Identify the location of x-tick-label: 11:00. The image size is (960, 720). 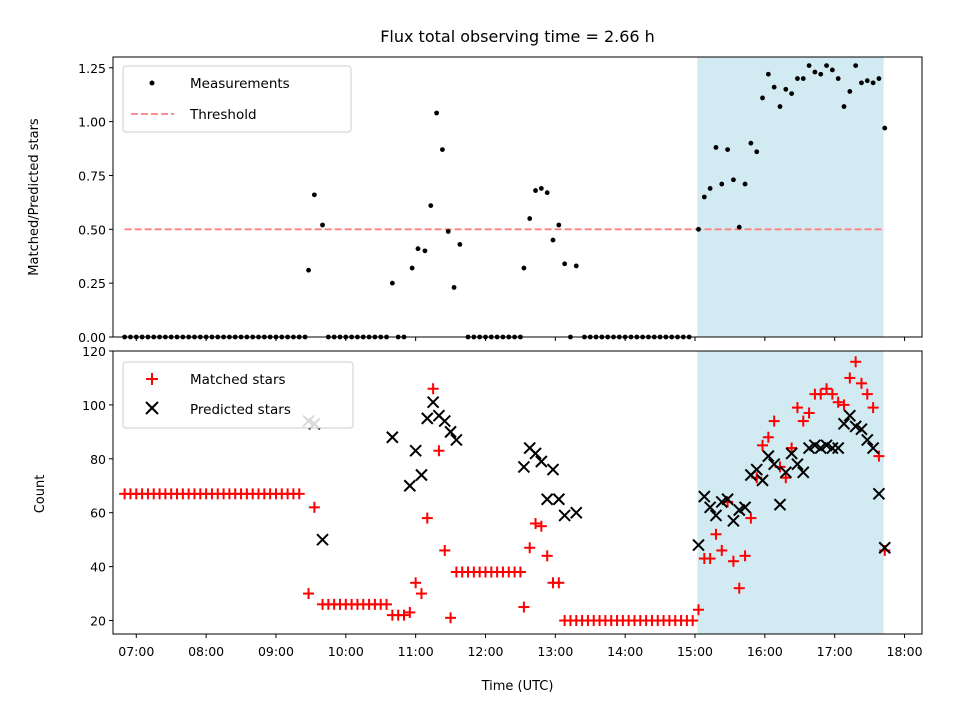
(416, 651).